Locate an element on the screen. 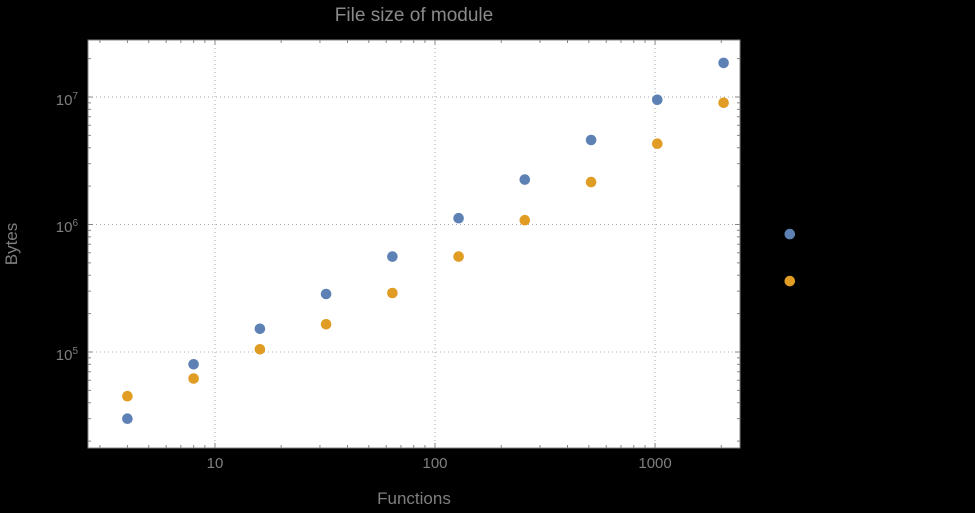  chart-title: File size of module is located at coordinates (414, 15).